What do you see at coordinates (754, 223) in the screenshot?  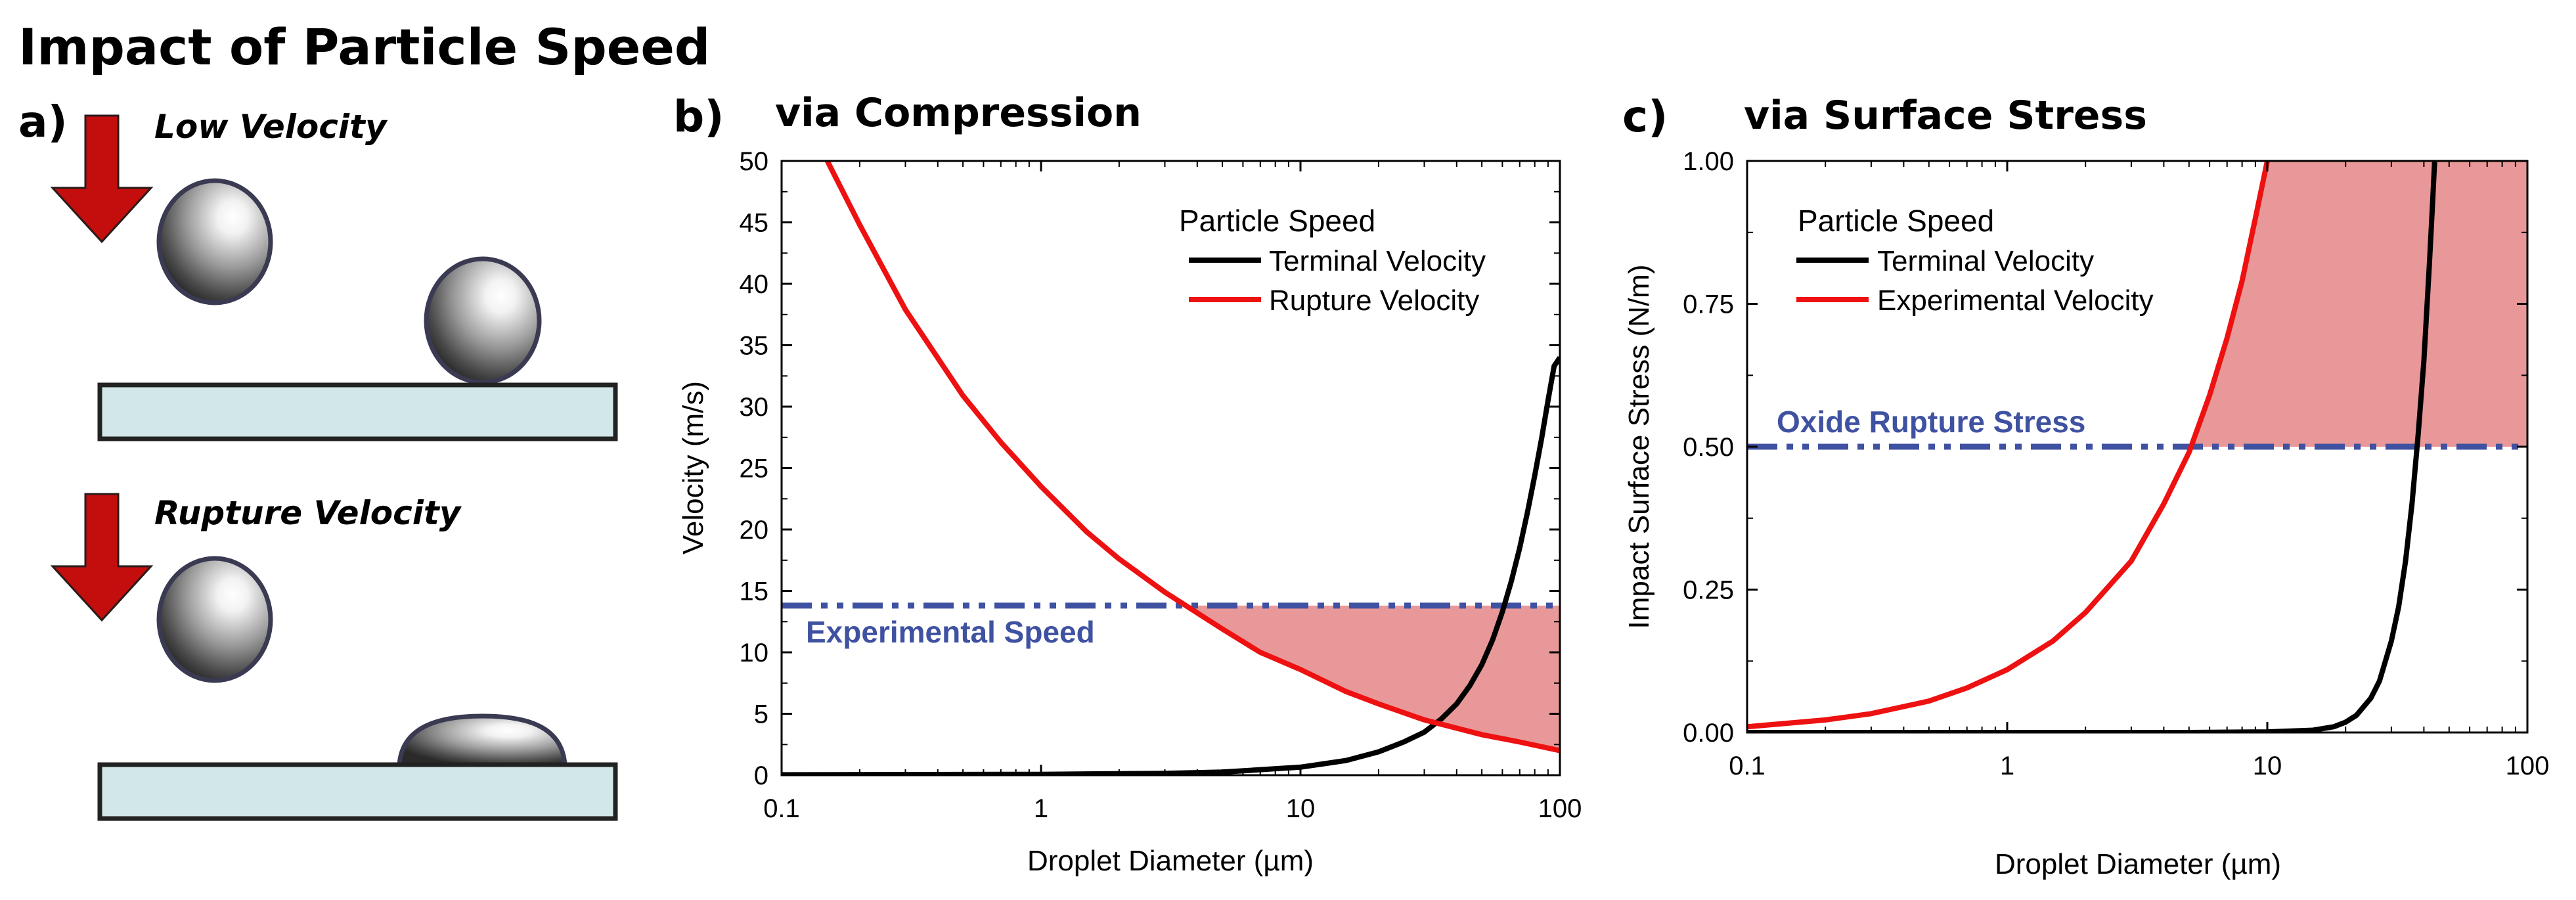 I see `y-tick-label: 45` at bounding box center [754, 223].